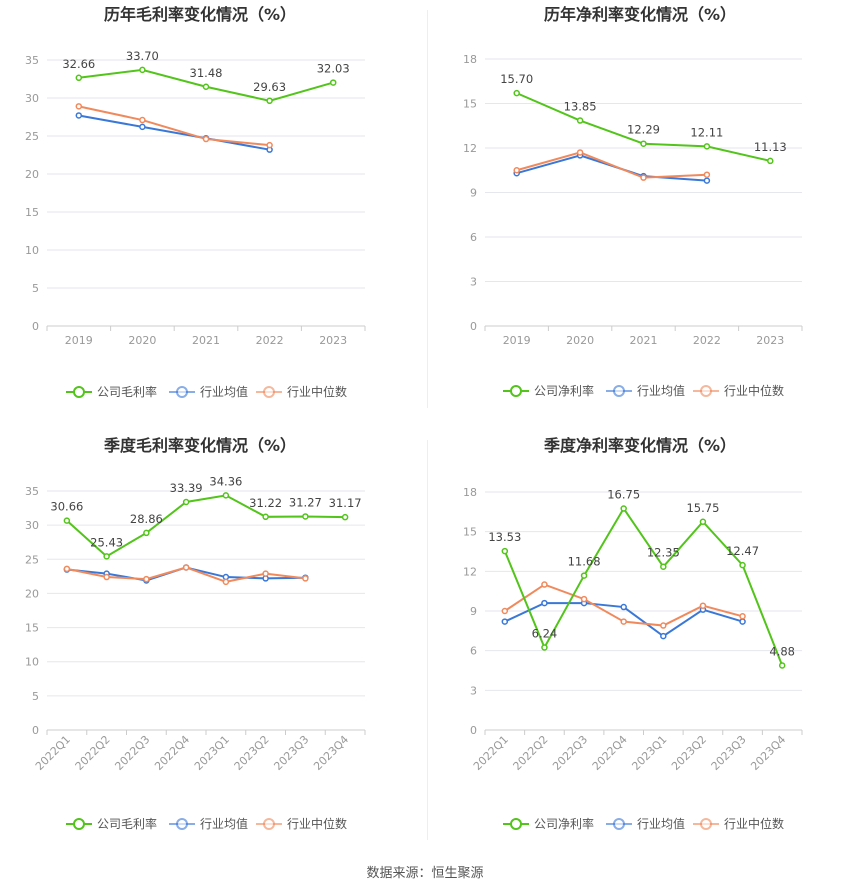  What do you see at coordinates (32, 98) in the screenshot?
I see `y-tick-label: 30` at bounding box center [32, 98].